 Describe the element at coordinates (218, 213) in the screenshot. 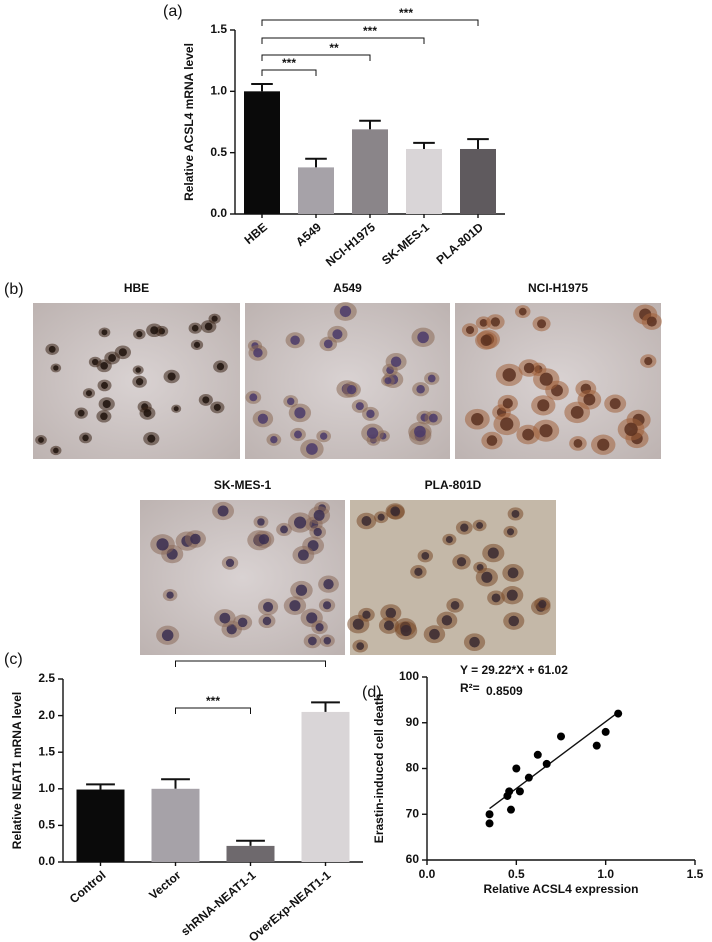

I see `y-tick-label: 0.0` at that location.